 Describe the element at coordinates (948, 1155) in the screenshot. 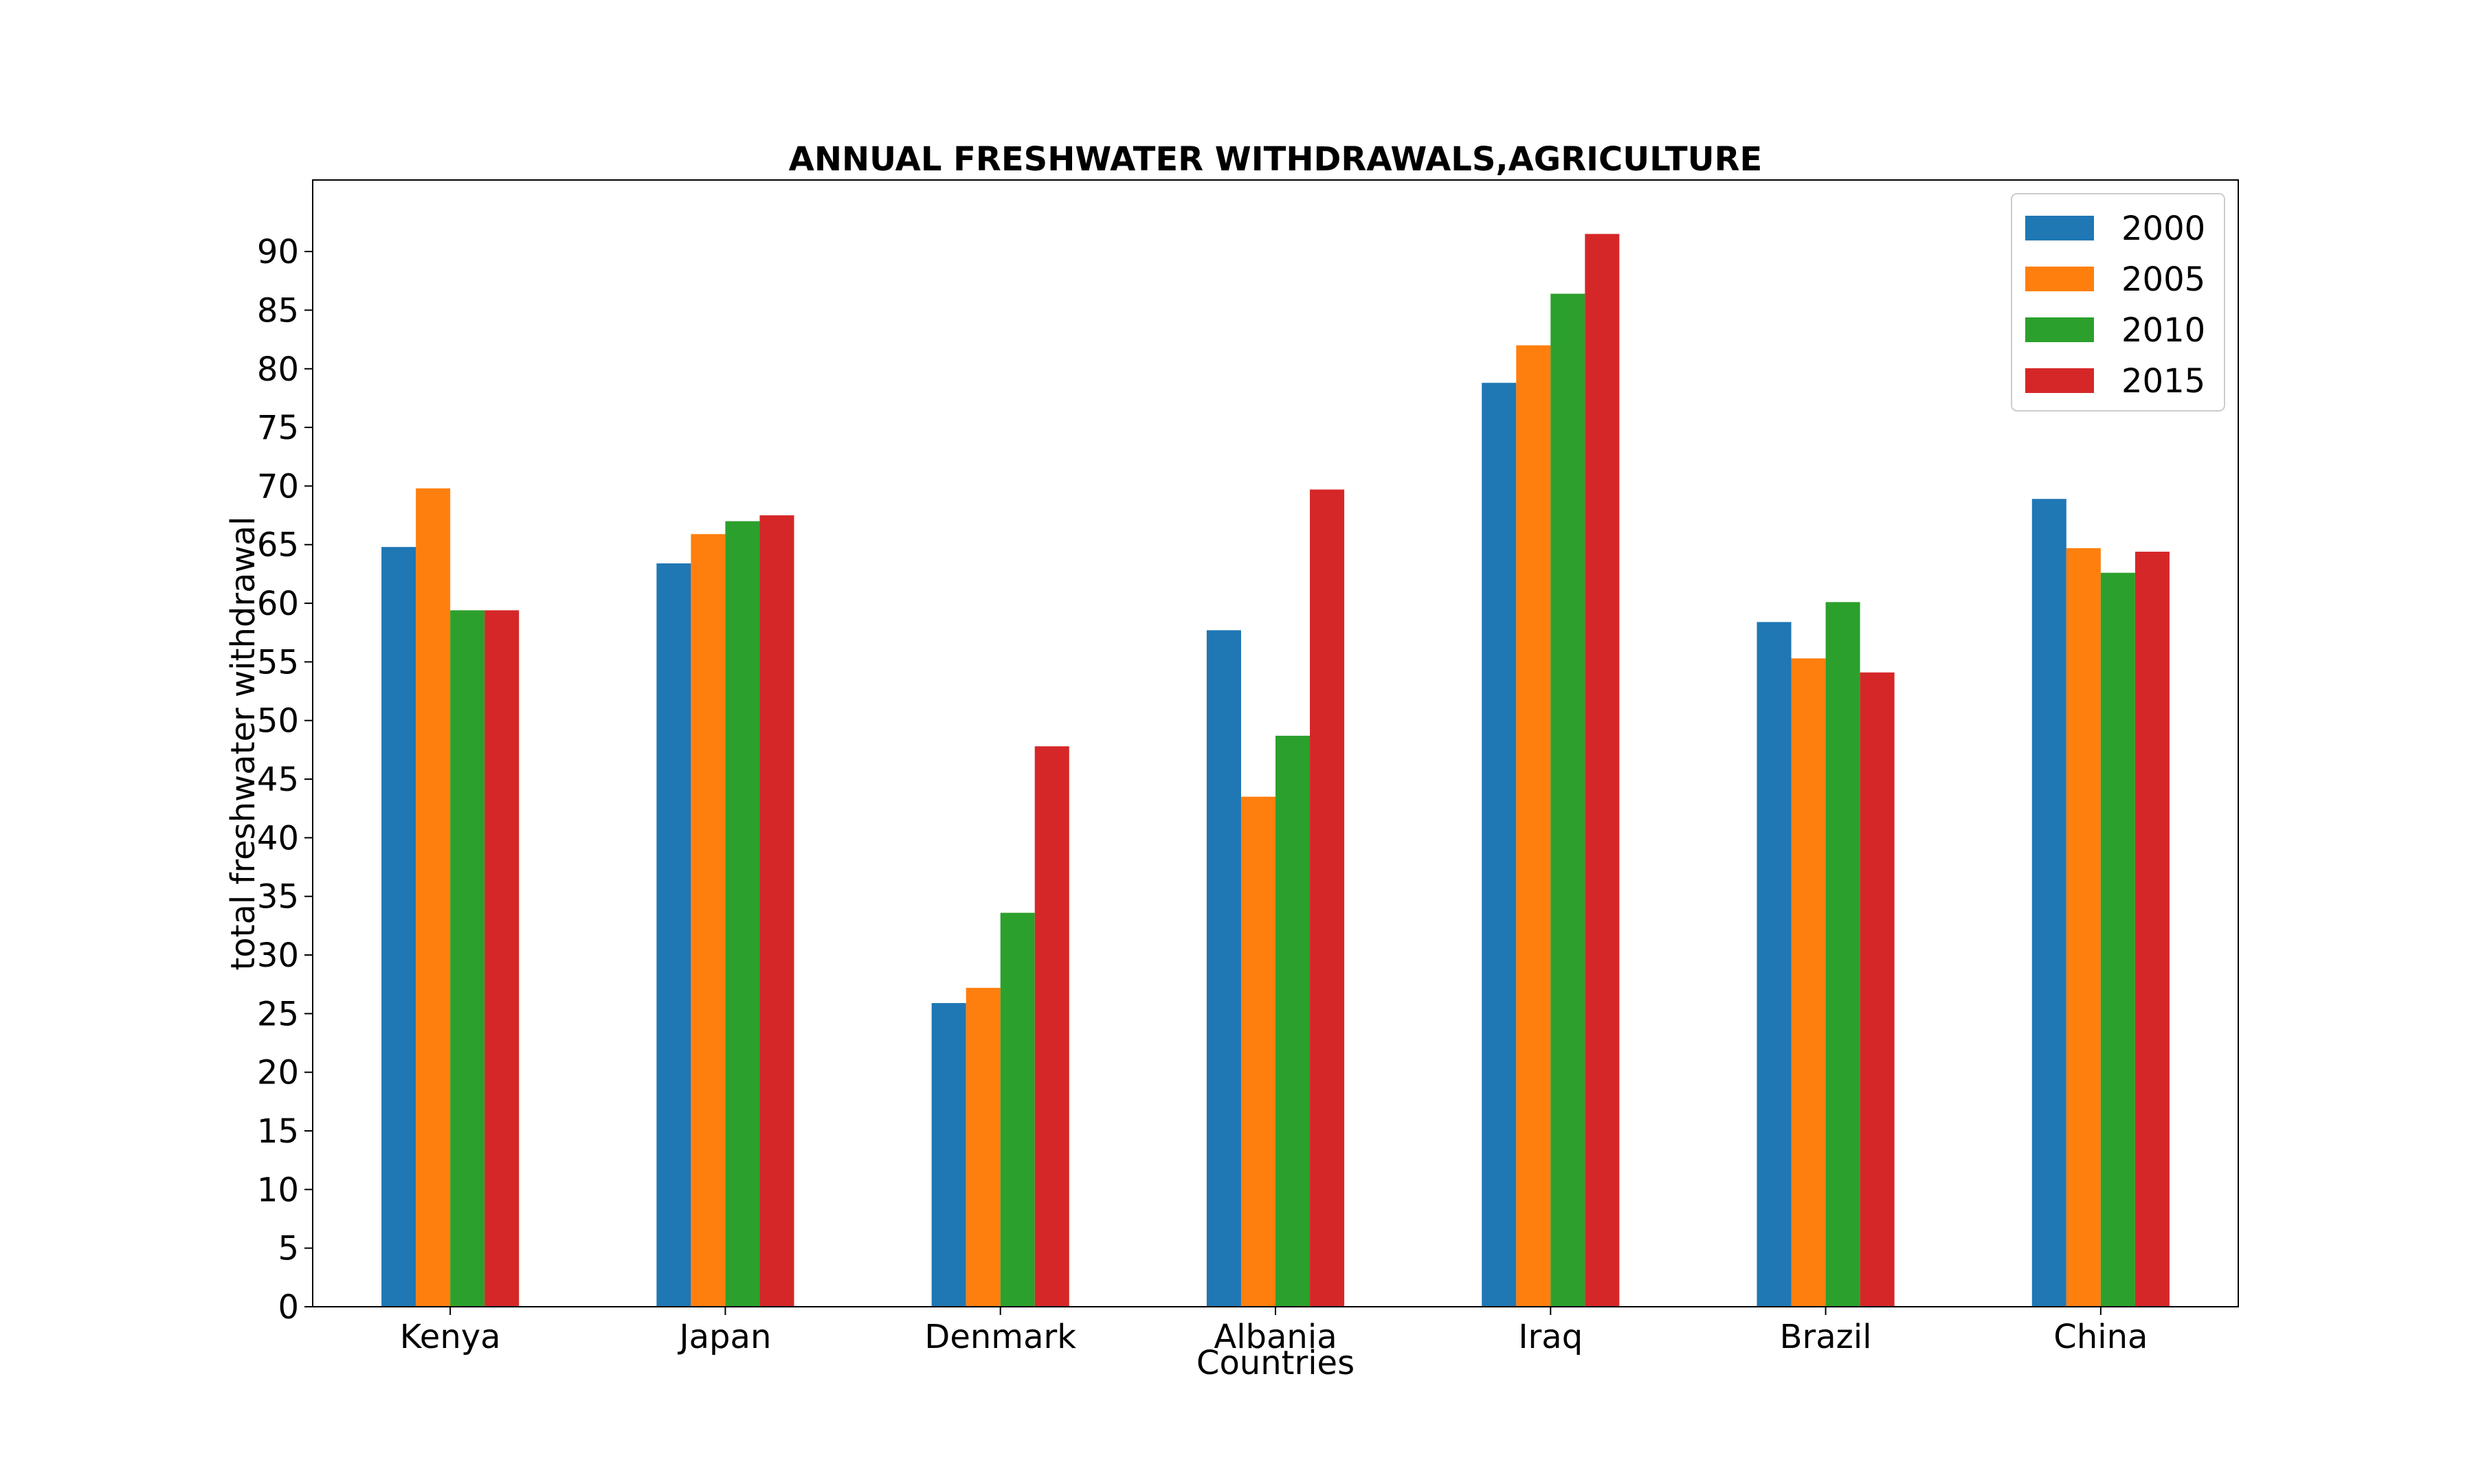

I see `bar-denmark-2000` at that location.